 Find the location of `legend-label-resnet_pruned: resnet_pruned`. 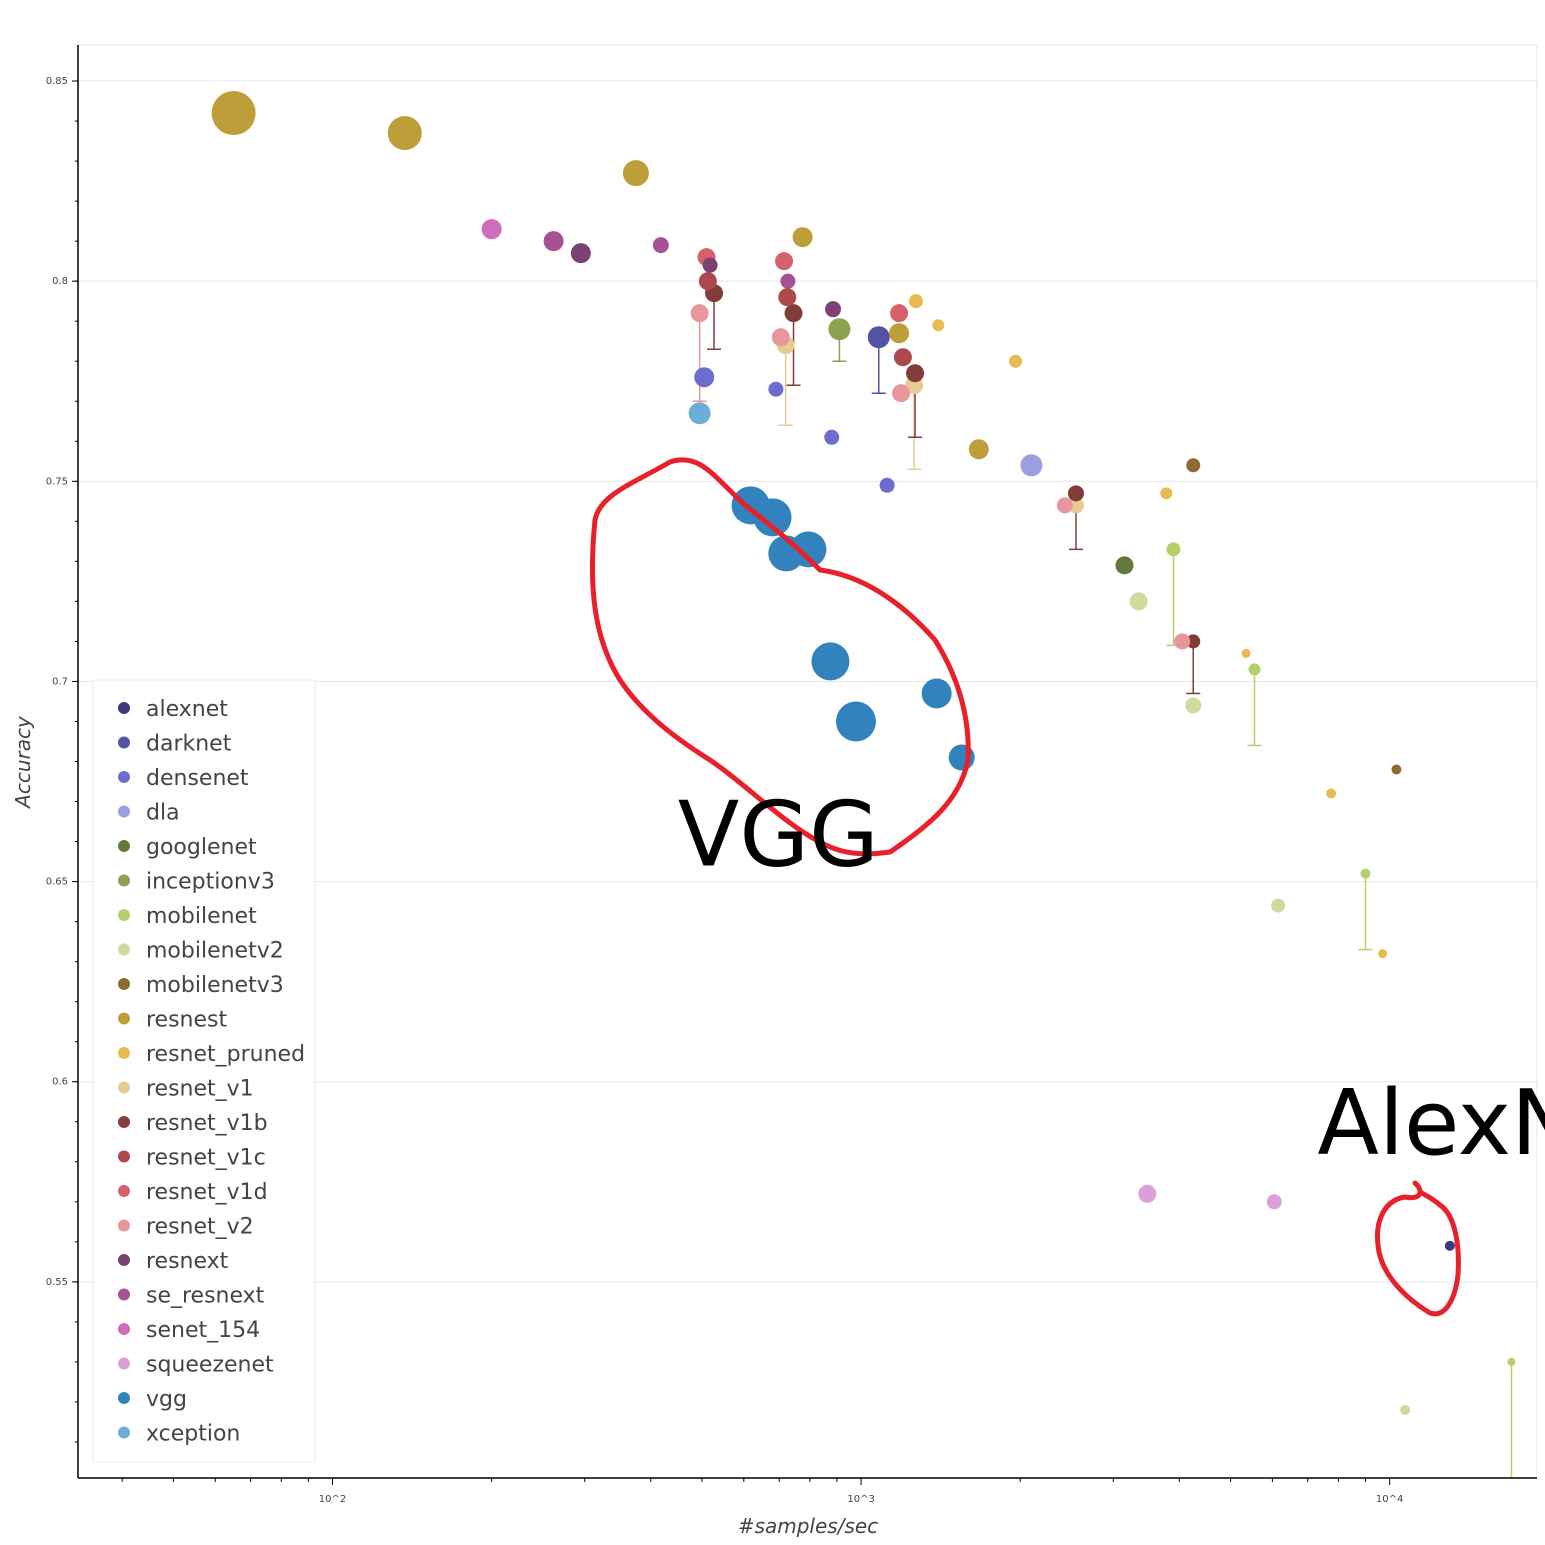

legend-label-resnet_pruned: resnet_pruned is located at coordinates (225, 1054).